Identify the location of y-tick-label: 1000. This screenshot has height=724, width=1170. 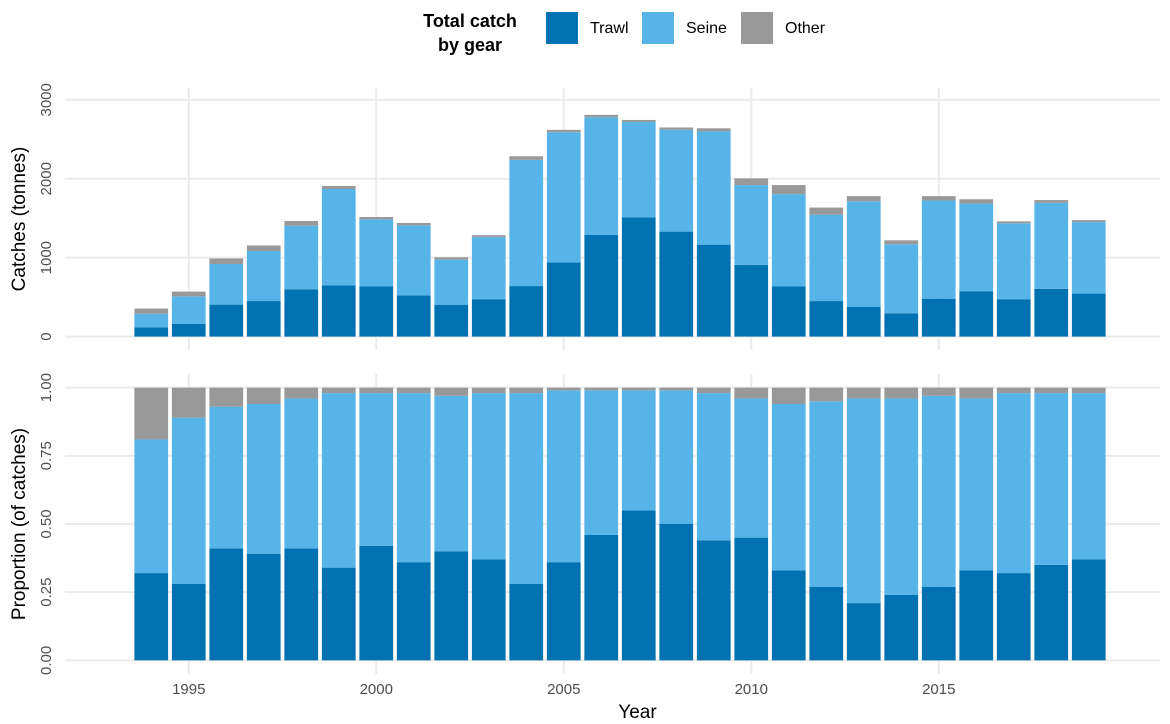
(46, 257).